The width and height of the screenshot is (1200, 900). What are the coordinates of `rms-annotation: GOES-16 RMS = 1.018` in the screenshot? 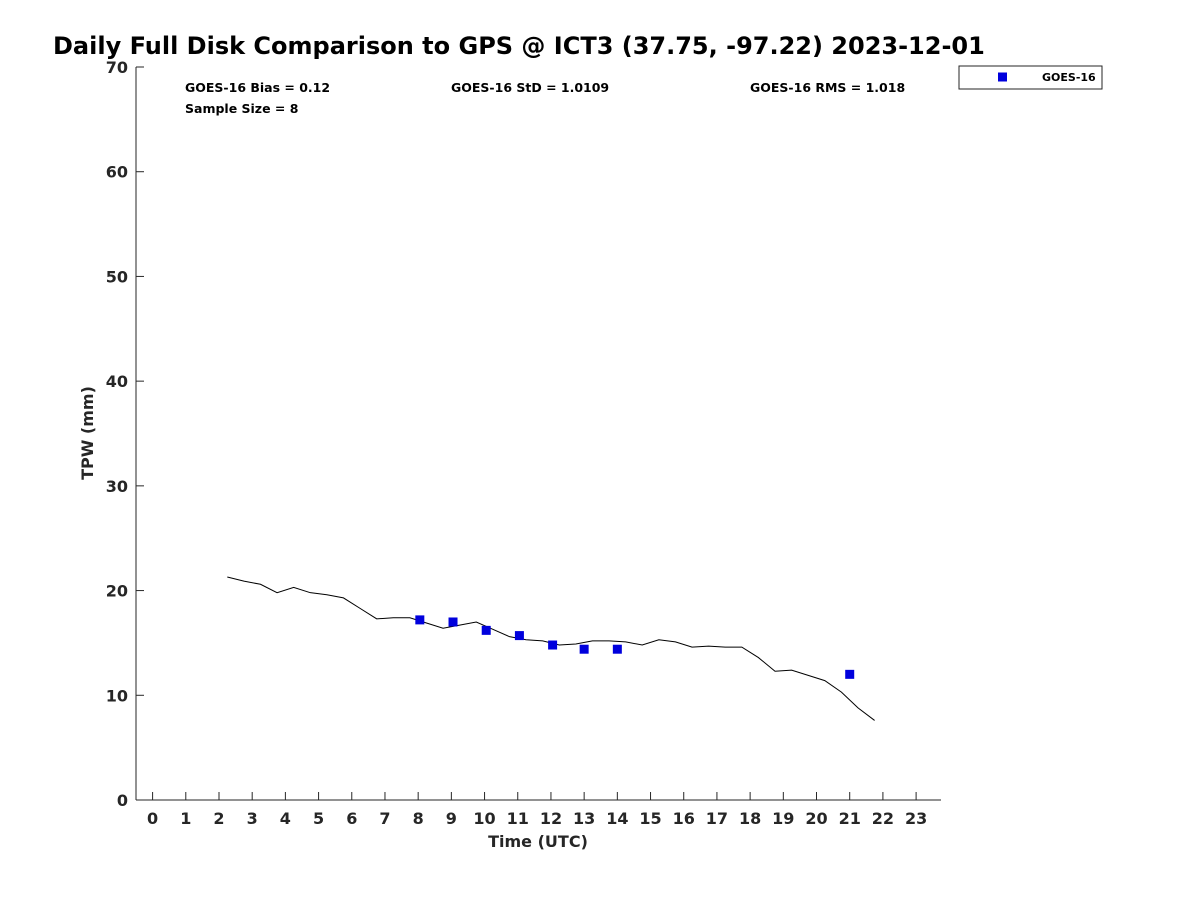 It's located at (827, 87).